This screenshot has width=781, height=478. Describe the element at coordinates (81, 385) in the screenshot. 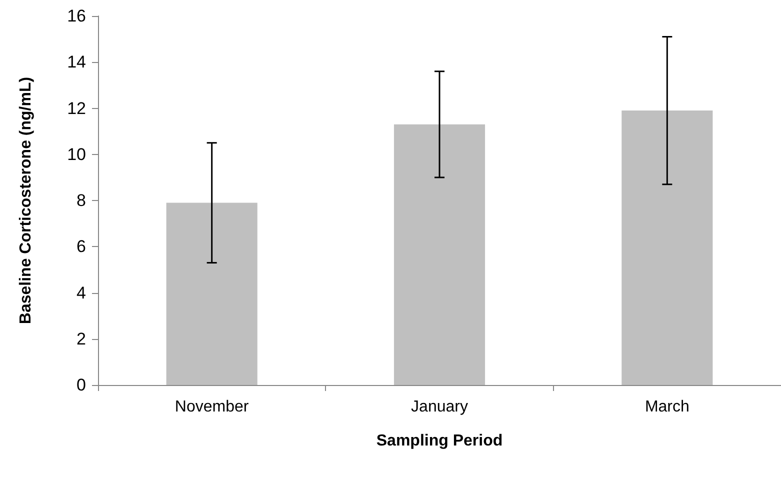

I see `y-tick-label: 0` at that location.